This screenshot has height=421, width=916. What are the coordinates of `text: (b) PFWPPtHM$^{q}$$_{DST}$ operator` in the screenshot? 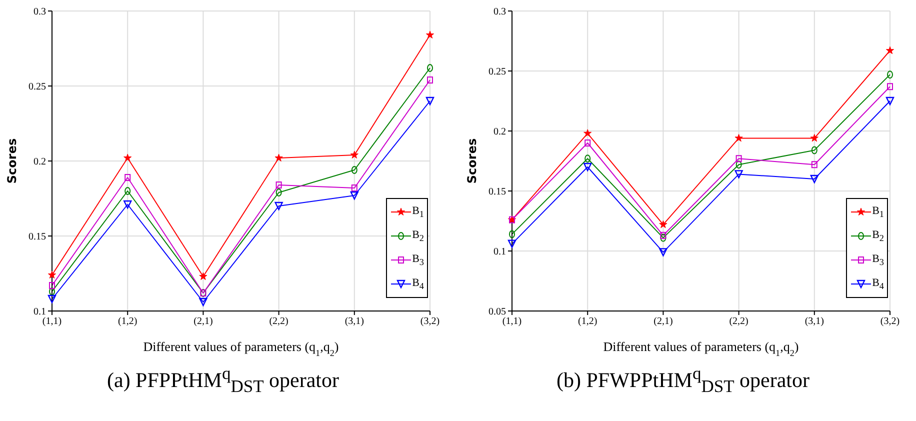 It's located at (683, 379).